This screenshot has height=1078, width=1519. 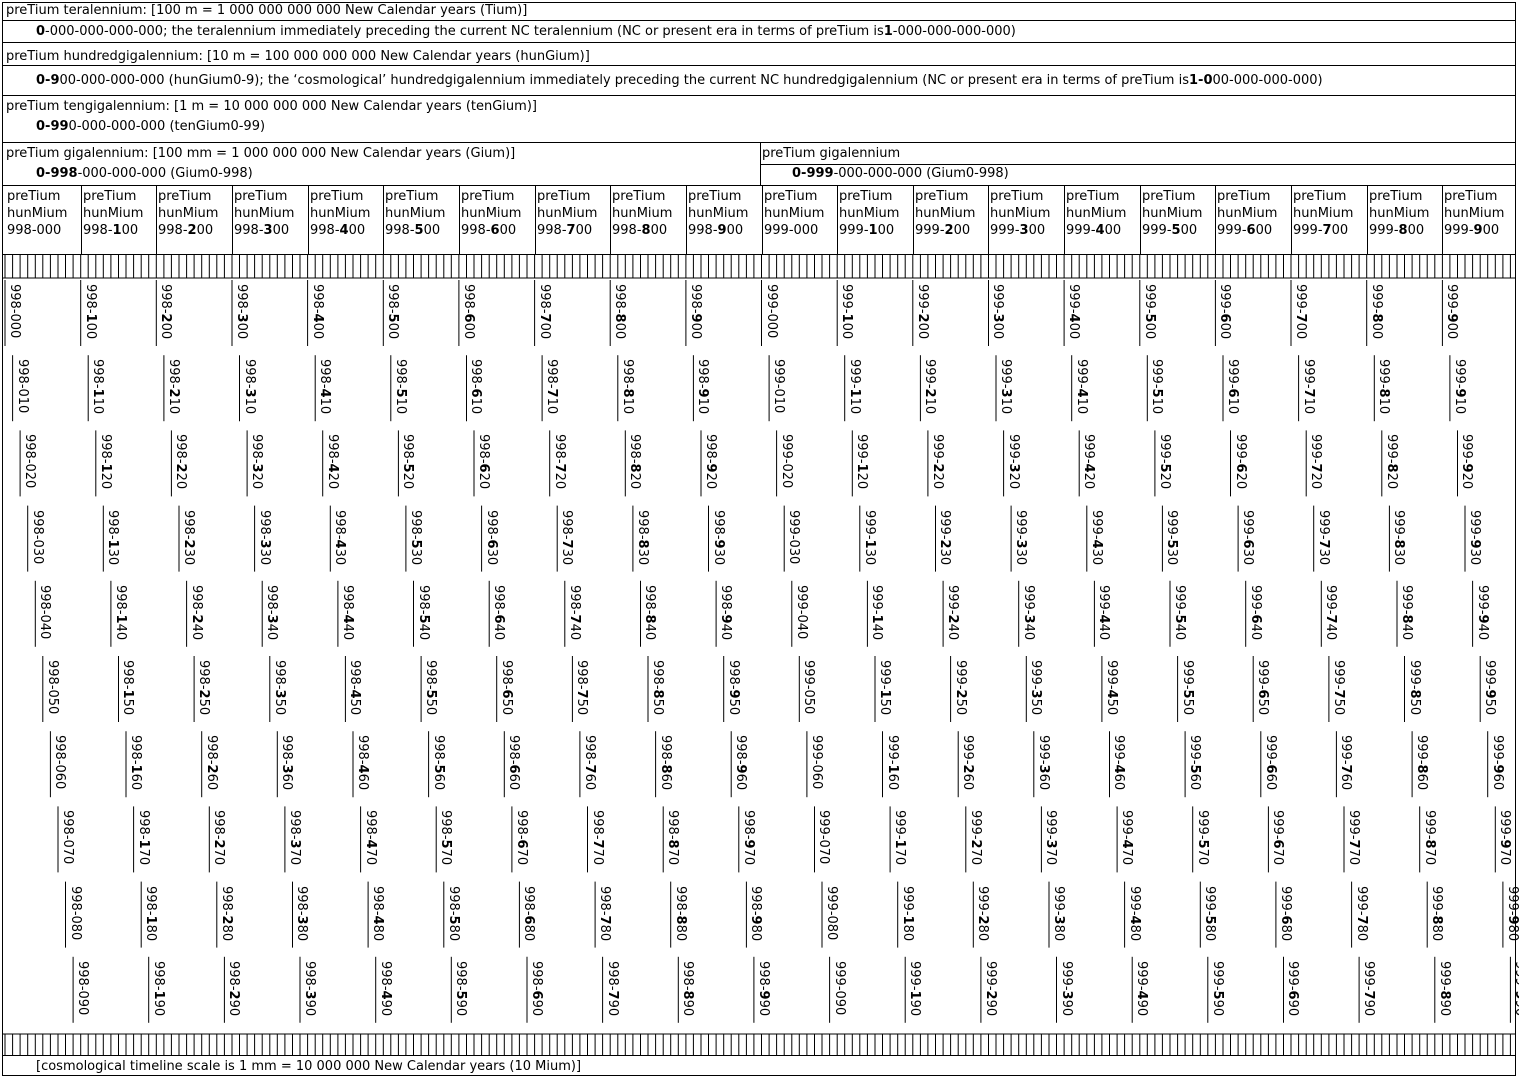 I want to click on decade-label: 999-660, so click(x=1270, y=763).